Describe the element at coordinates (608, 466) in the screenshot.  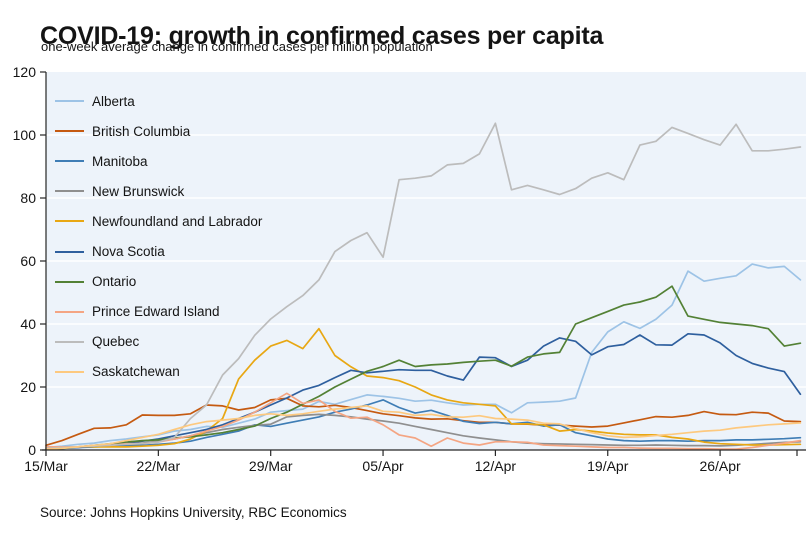
I see `x-axis-tick-label: 19/Apr` at that location.